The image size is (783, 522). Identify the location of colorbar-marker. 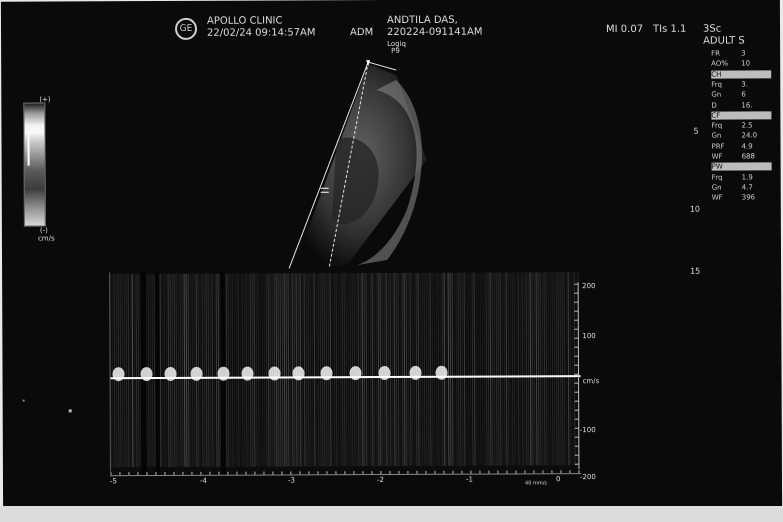
(28, 148).